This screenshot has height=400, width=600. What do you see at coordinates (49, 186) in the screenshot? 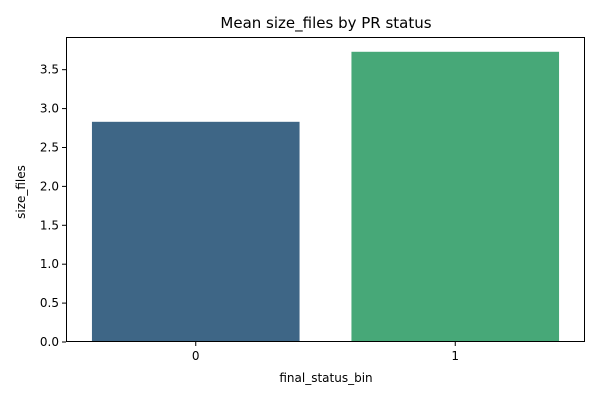
I see `y-tick-label-4: 2.0` at bounding box center [49, 186].